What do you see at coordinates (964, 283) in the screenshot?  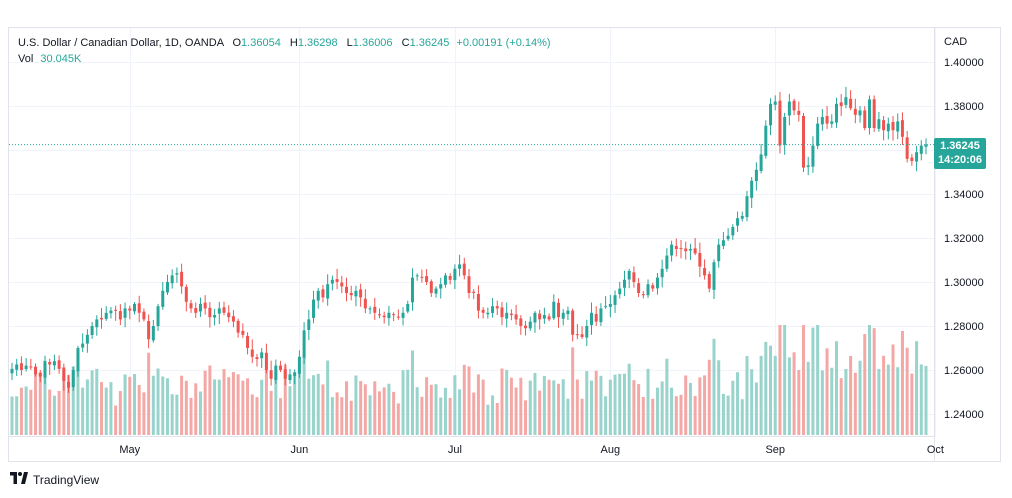 I see `y-tick-label-5: 1.30000` at bounding box center [964, 283].